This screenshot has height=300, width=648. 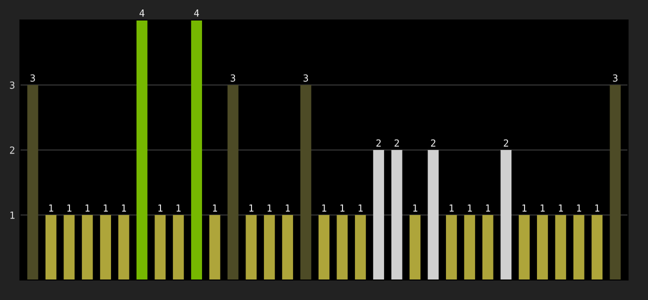 What do you see at coordinates (12, 85) in the screenshot?
I see `y-tick-label: 3` at bounding box center [12, 85].